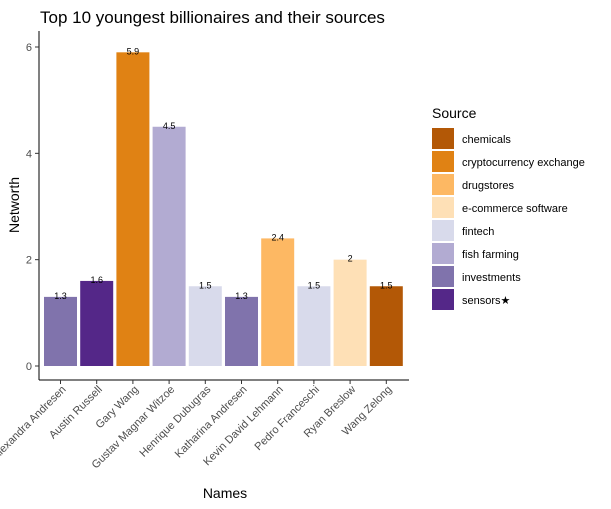  What do you see at coordinates (486, 140) in the screenshot?
I see `legend-label: chemicals` at bounding box center [486, 140].